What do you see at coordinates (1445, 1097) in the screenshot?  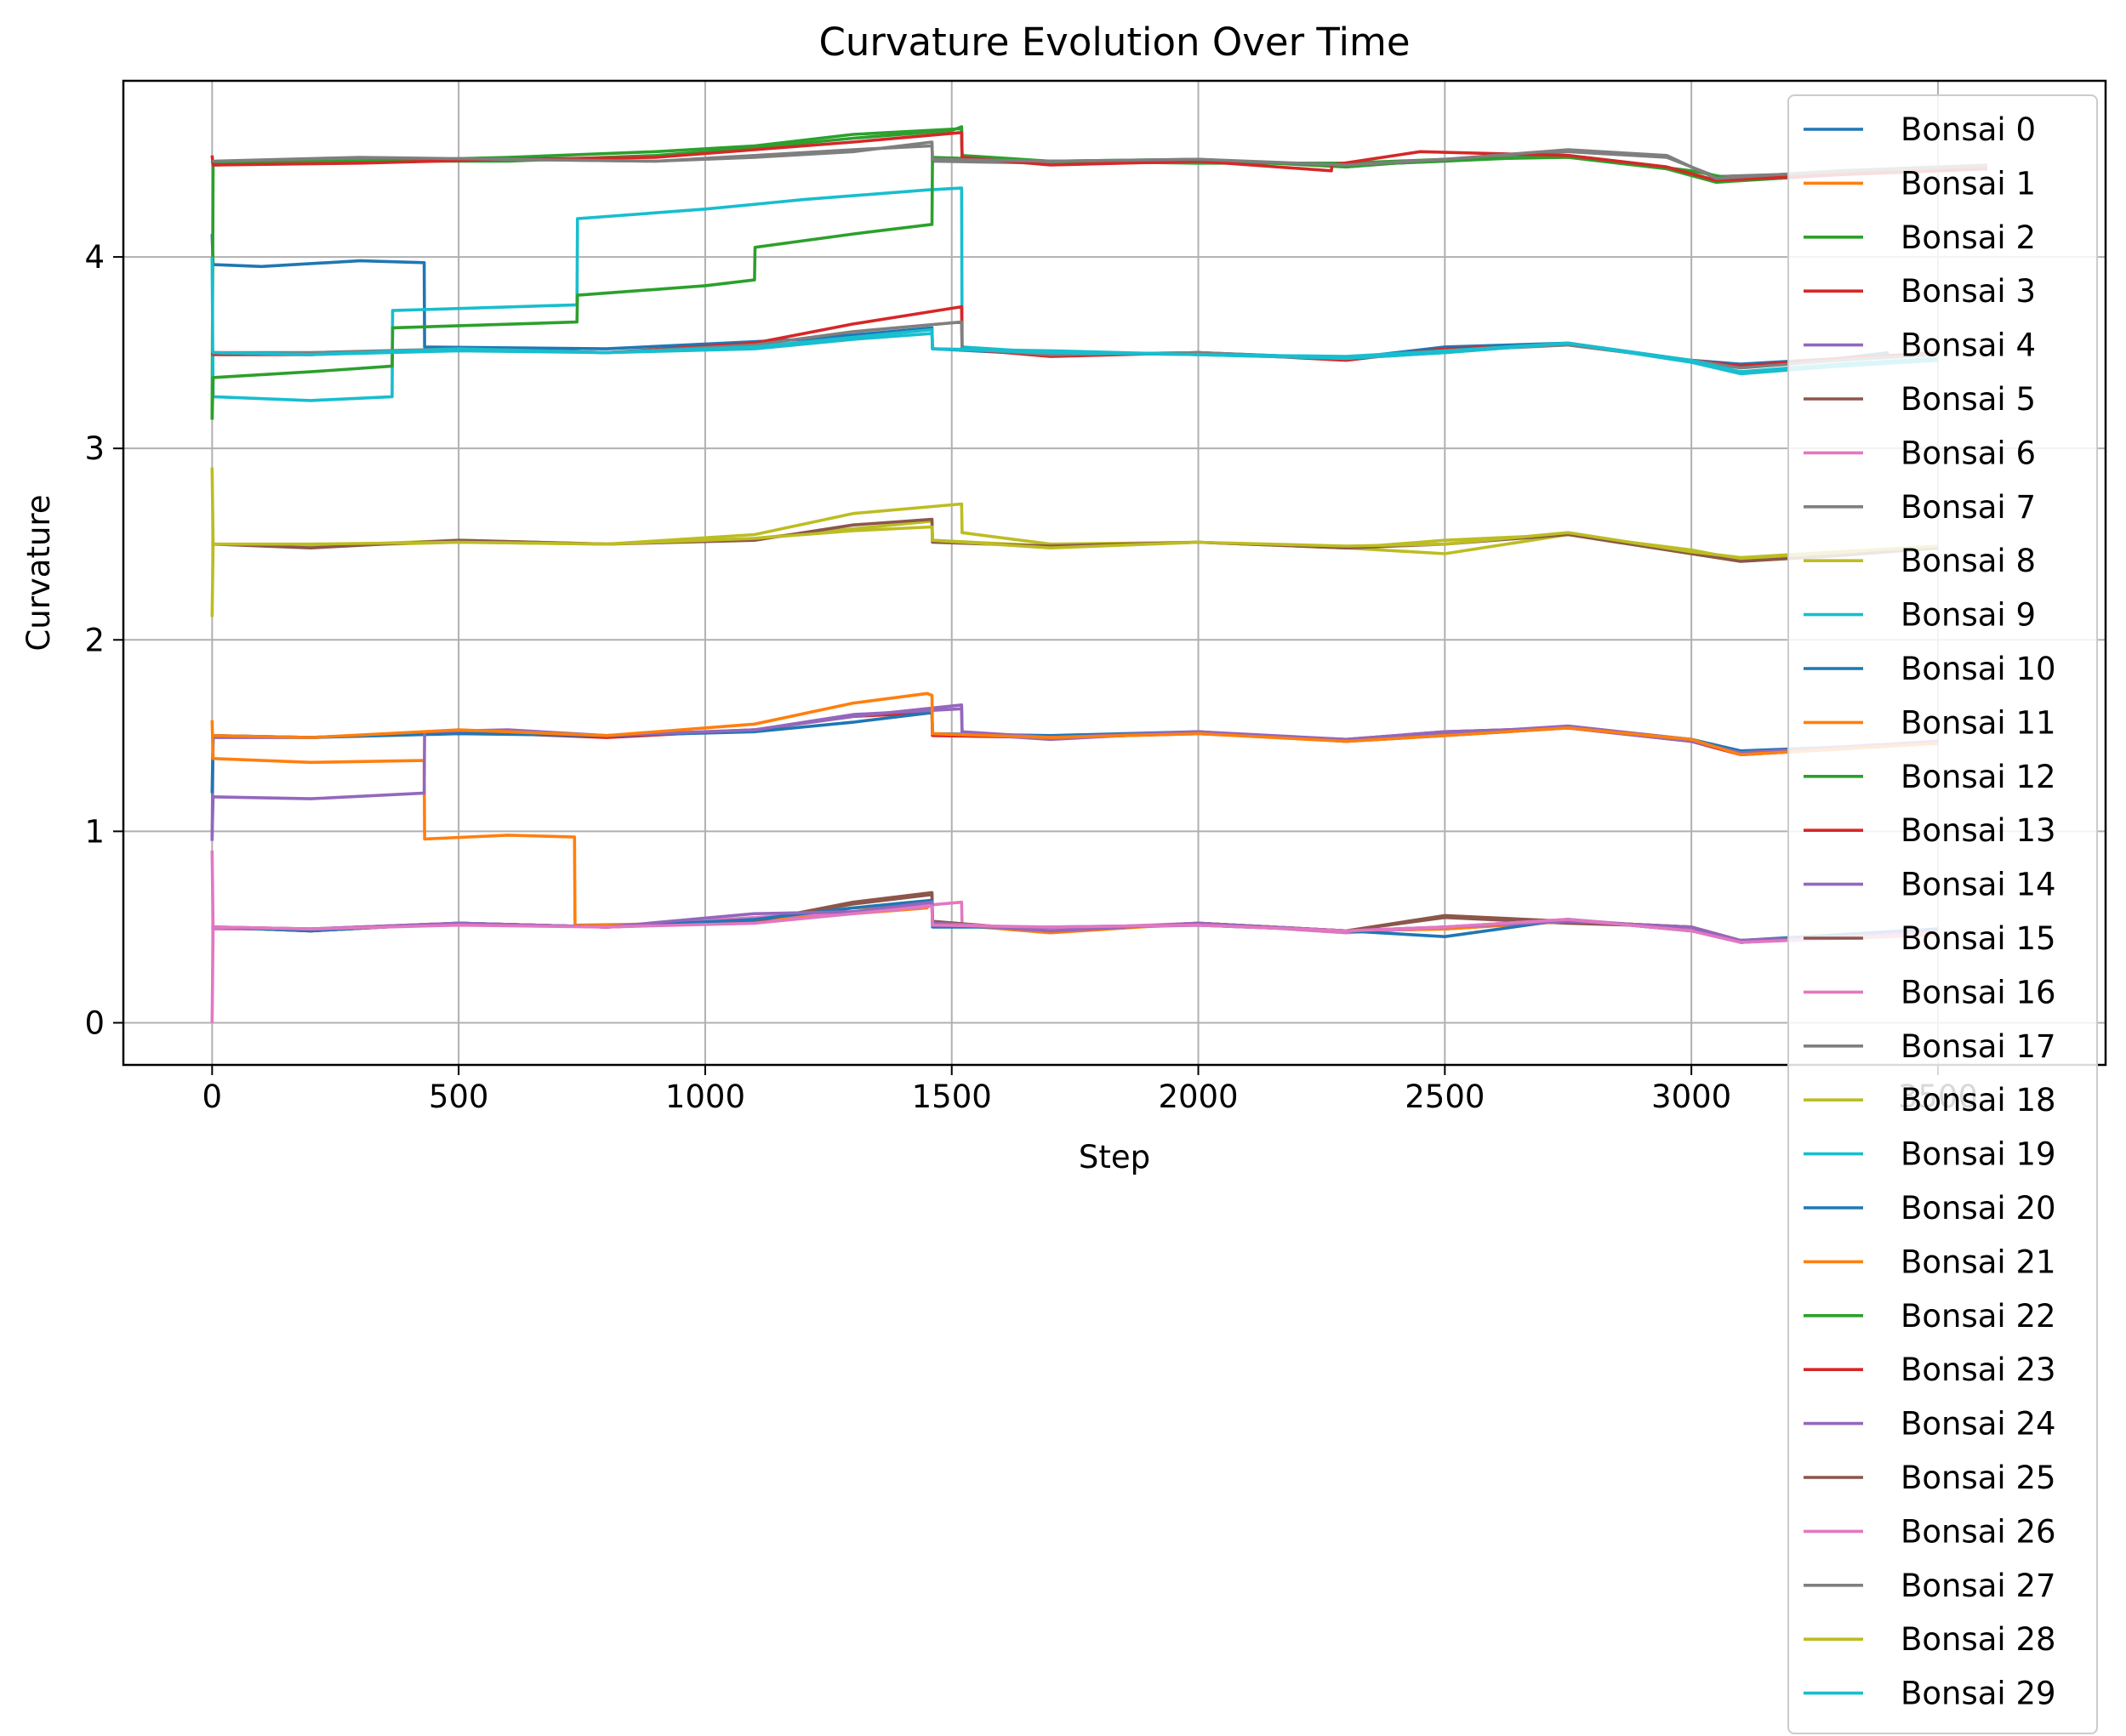 I see `x-tick-label: 2500` at bounding box center [1445, 1097].